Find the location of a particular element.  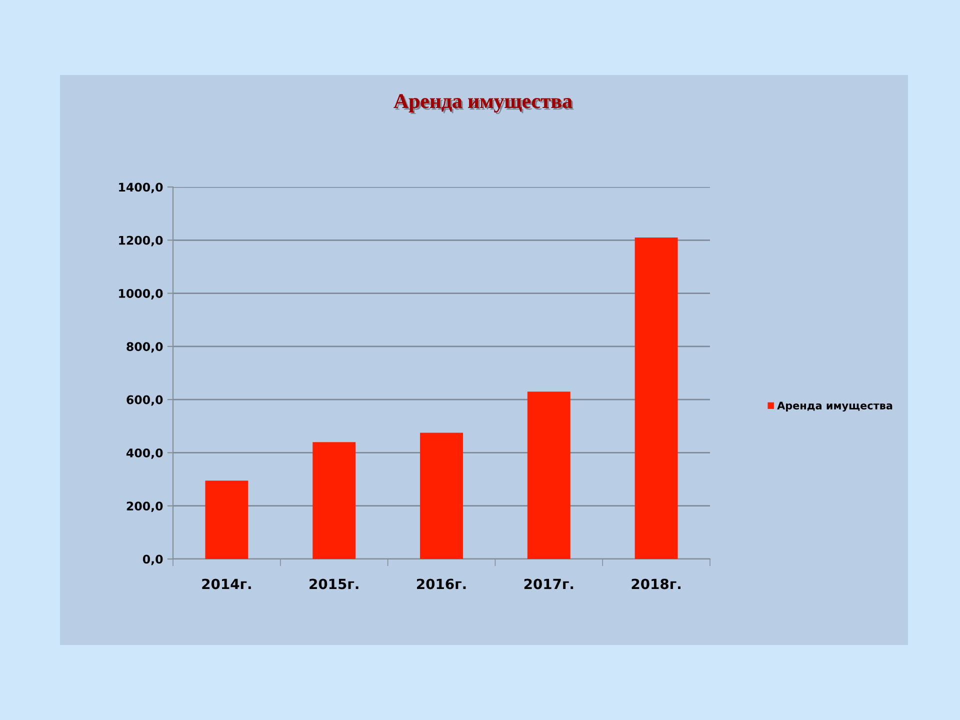

y-tick-label: 1200,0 is located at coordinates (141, 241).